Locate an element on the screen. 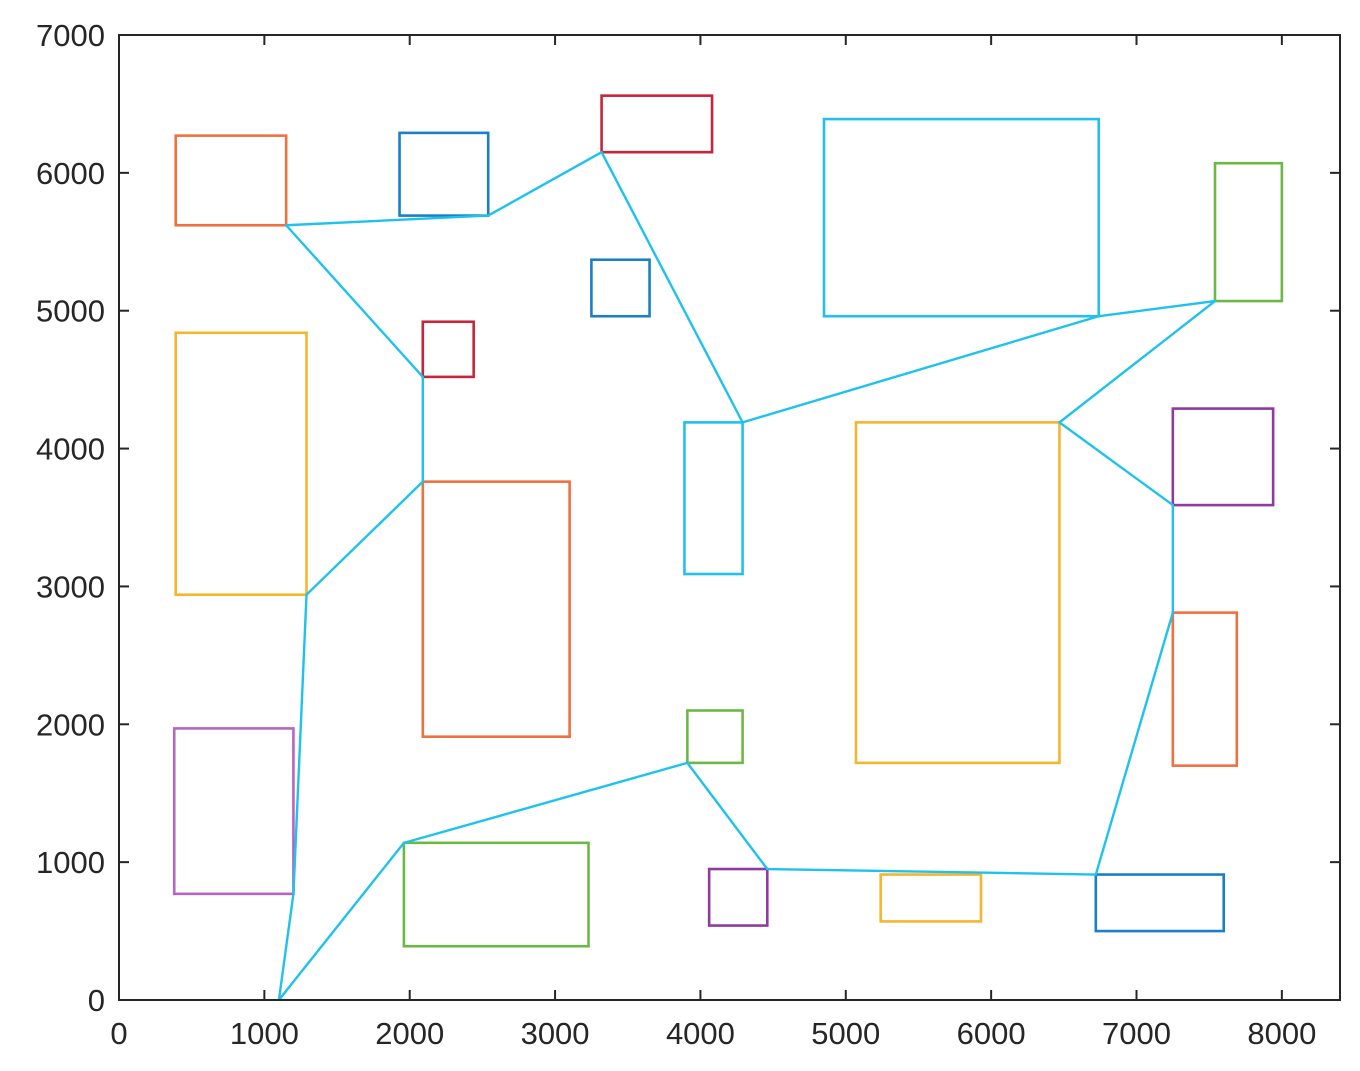 This screenshot has width=1360, height=1071. y-tick-label: 2000 is located at coordinates (70, 724).